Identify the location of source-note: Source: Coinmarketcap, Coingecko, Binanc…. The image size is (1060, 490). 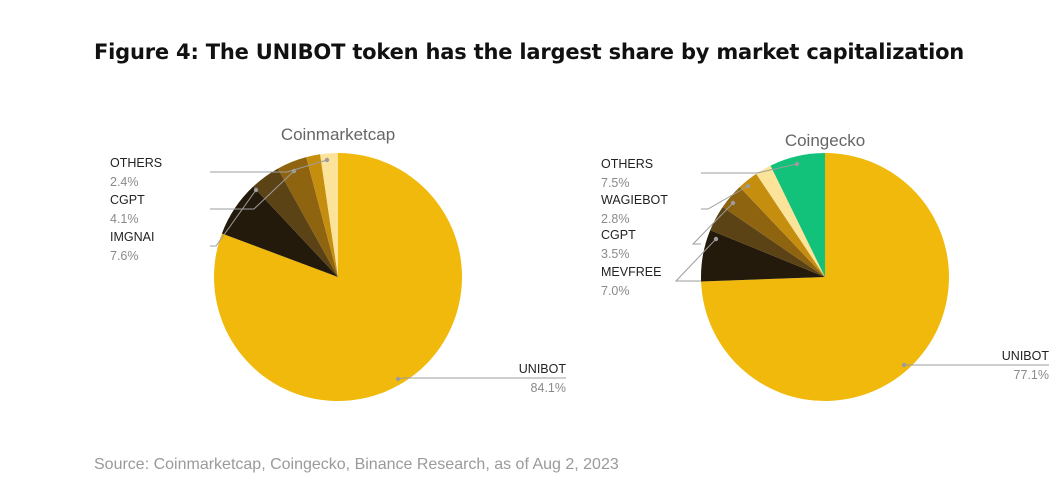
(356, 464).